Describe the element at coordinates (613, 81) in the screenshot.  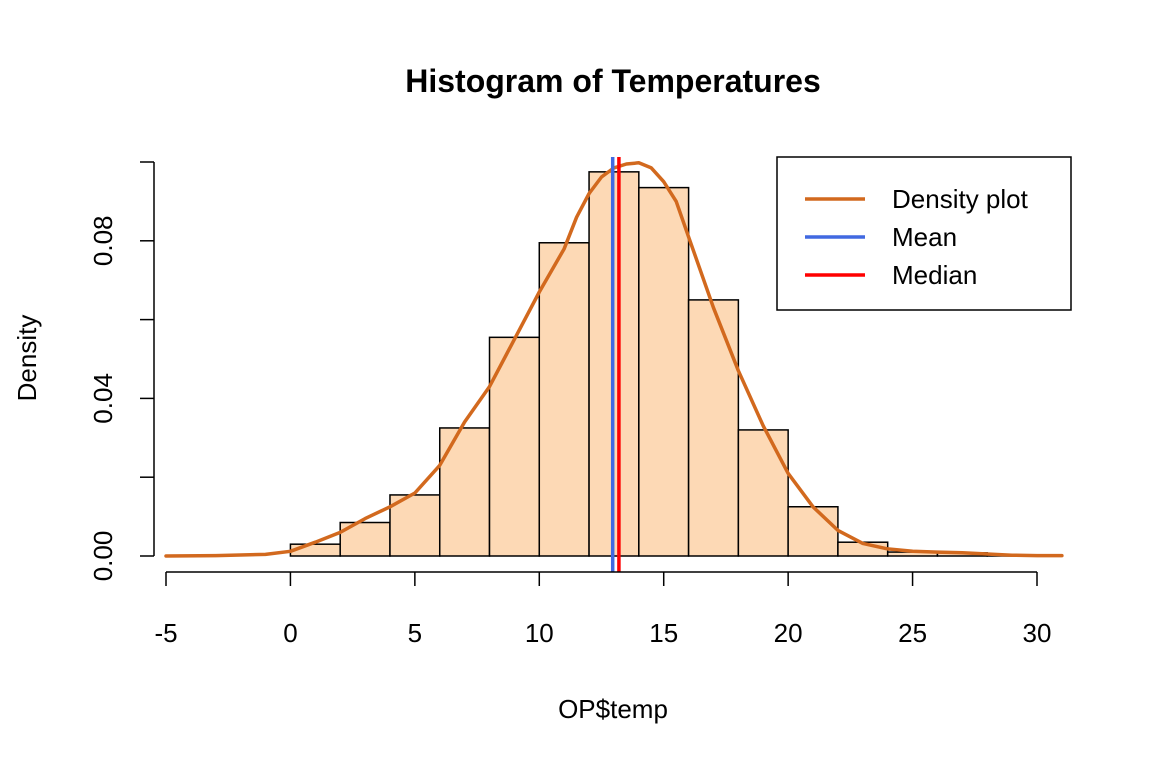
I see `chart-title: Histogram of Temperatures` at that location.